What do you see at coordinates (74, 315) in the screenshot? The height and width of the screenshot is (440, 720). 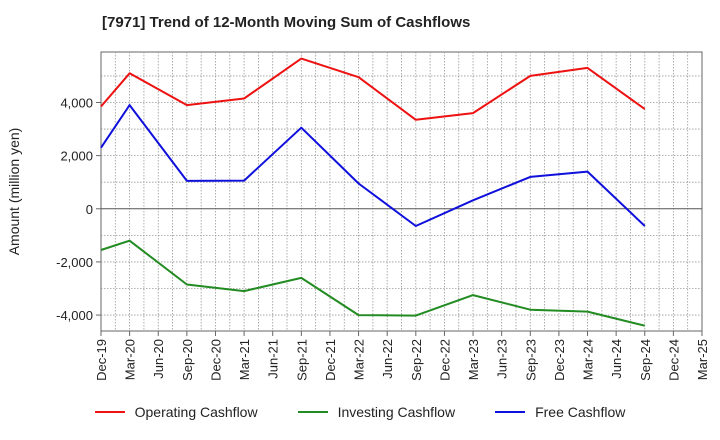 I see `y-tick-label: -4,000` at bounding box center [74, 315].